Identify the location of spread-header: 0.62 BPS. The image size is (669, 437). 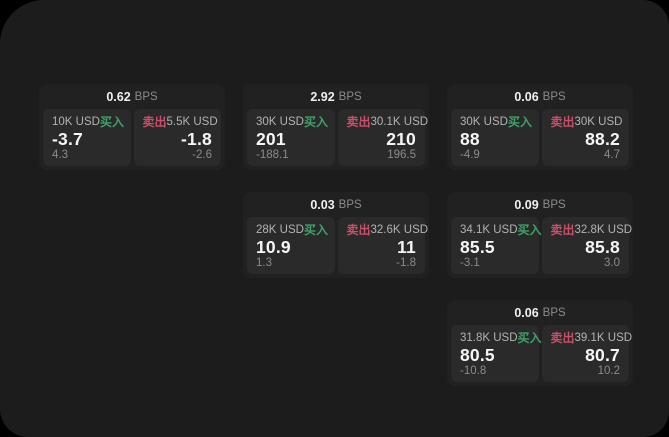
(132, 96).